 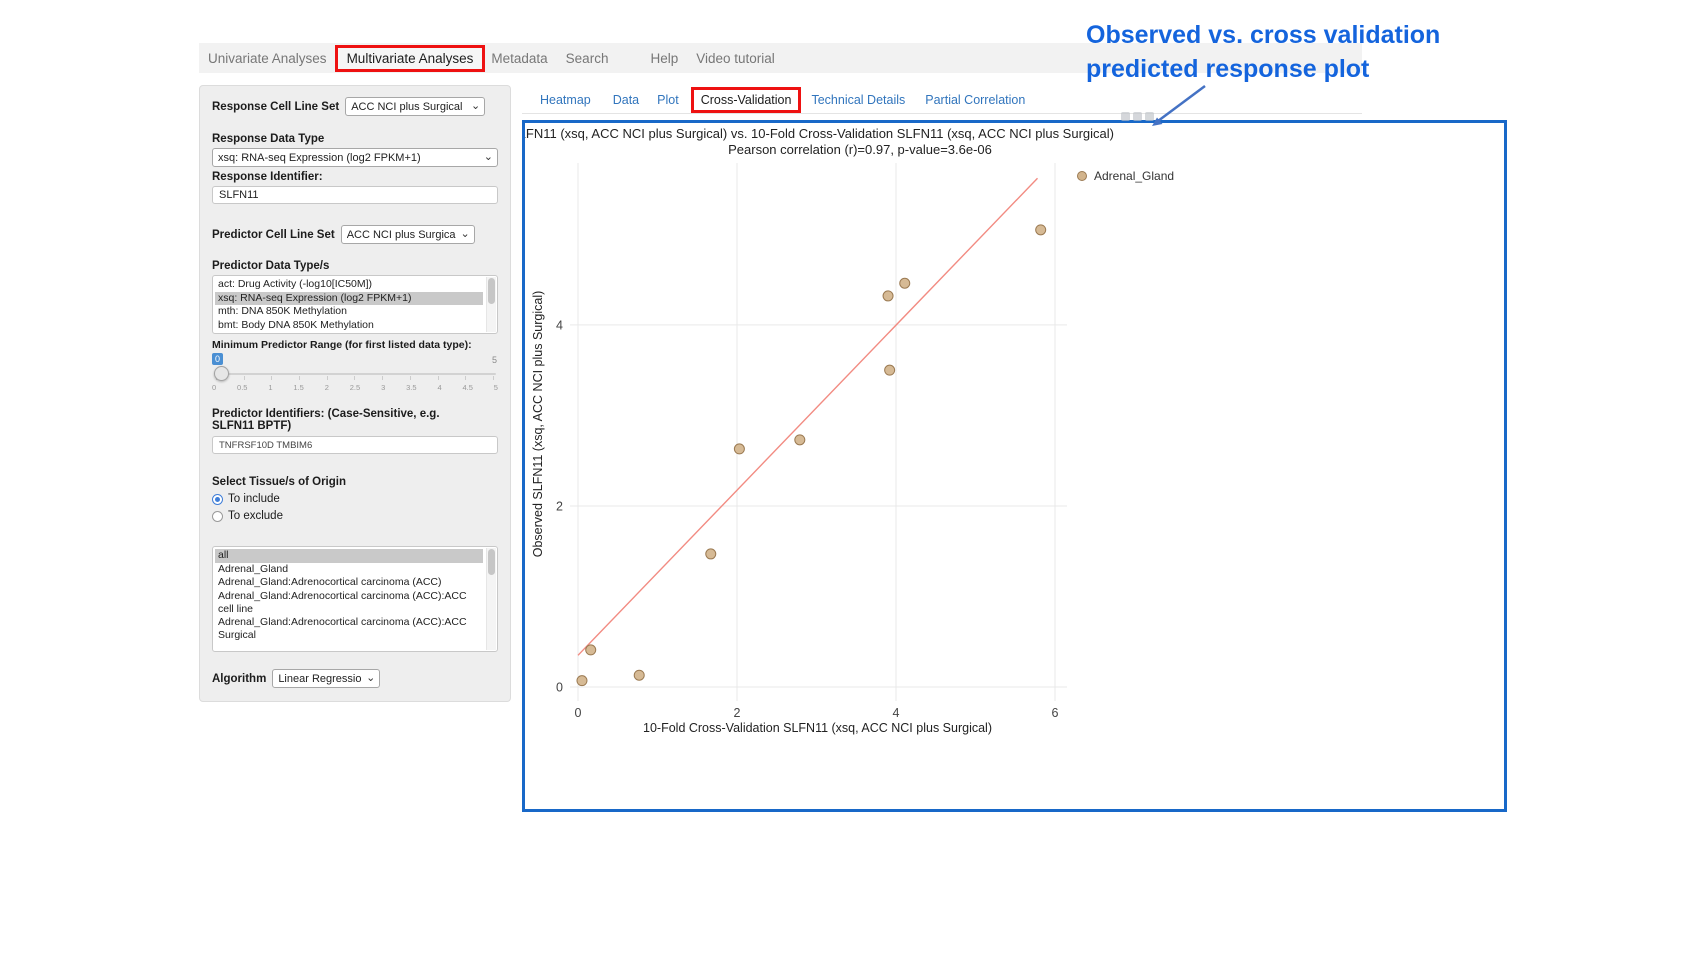 What do you see at coordinates (407, 234) in the screenshot?
I see `predictor-cell-line-set-select: ACC NCI plus Surgical` at bounding box center [407, 234].